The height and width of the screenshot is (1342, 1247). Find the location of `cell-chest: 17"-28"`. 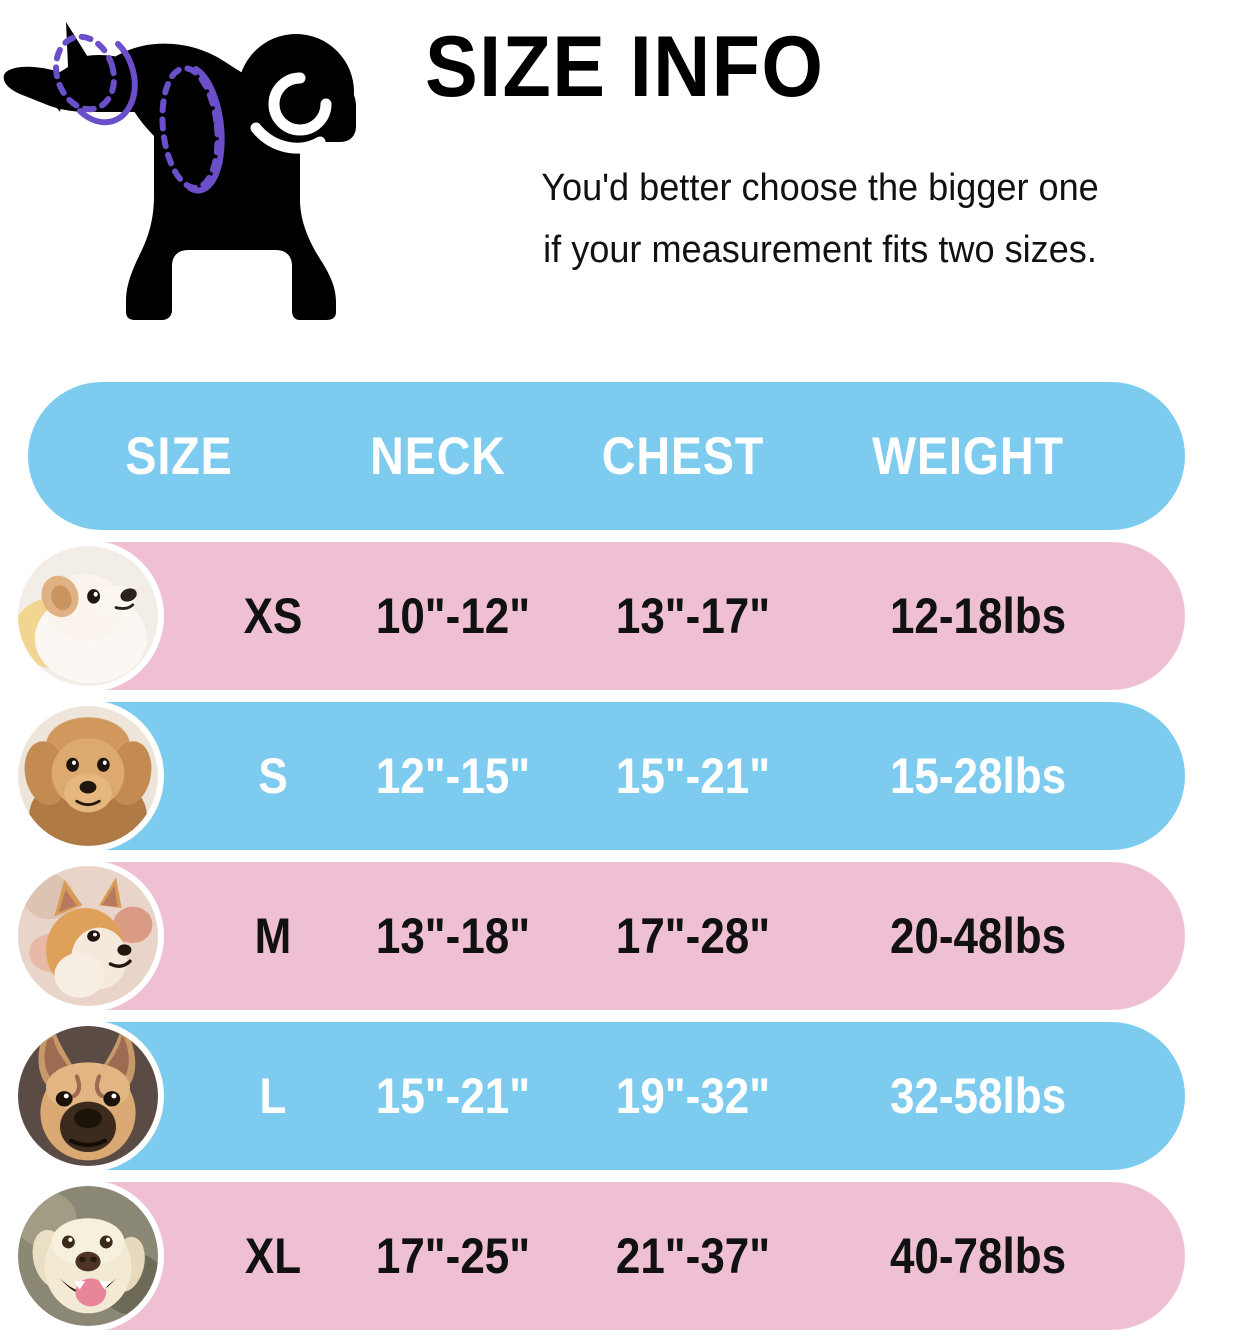

cell-chest: 17"-28" is located at coordinates (693, 936).